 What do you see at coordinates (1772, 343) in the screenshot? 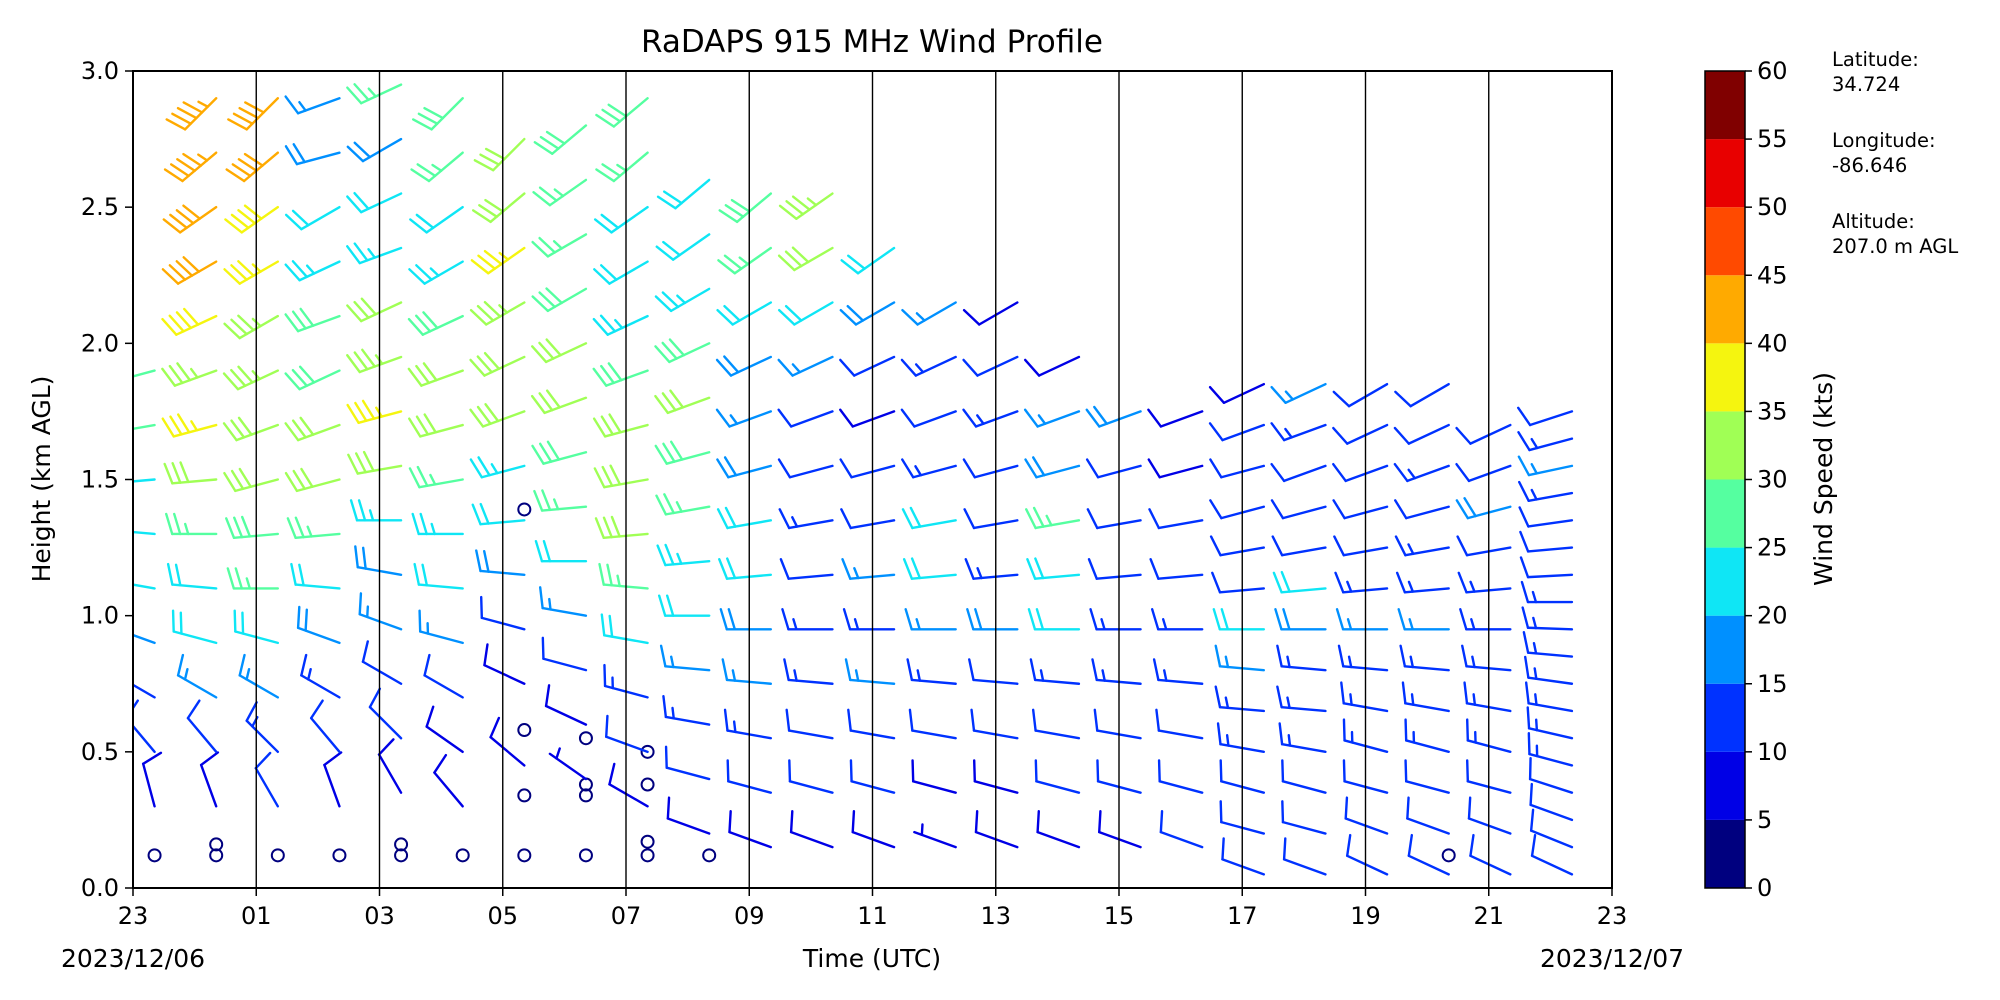
I see `colorbar-tick-label: 40` at bounding box center [1772, 343].